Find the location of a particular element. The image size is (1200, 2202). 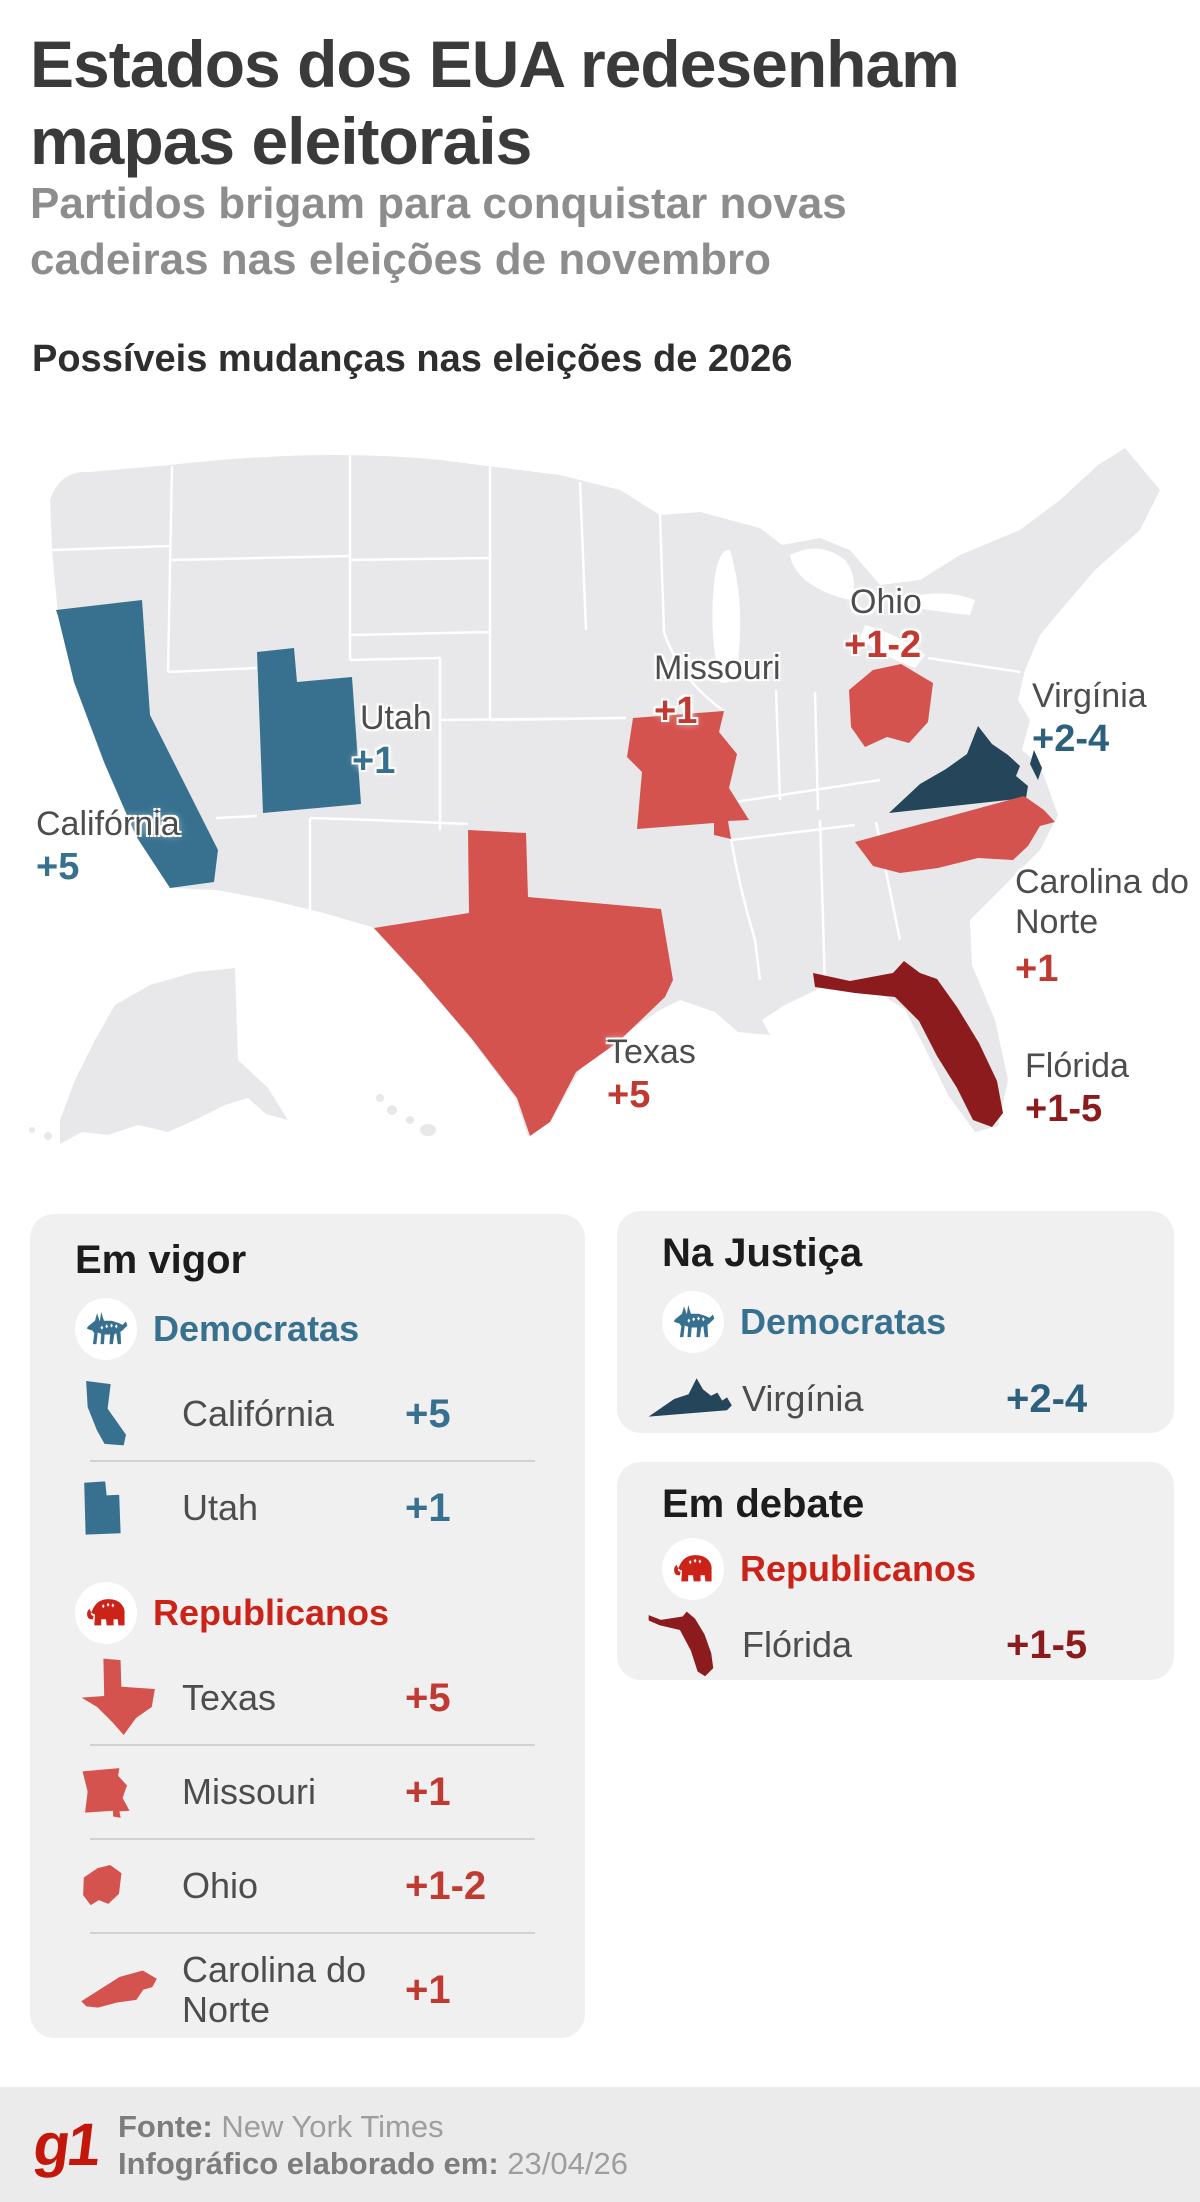

state-virginia is located at coordinates (958, 769).